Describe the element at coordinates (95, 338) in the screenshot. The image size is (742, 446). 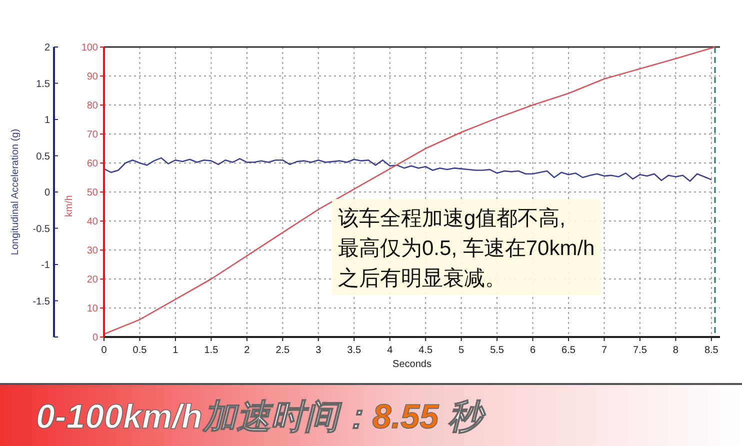
I see `y-tick-label: 0` at that location.